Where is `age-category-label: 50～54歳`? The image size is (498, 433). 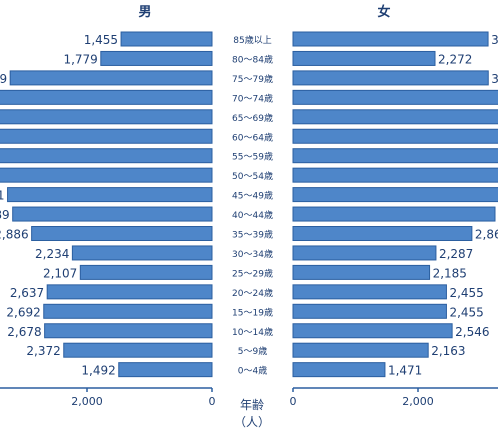
age-category-label: 50～54歳 is located at coordinates (252, 176).